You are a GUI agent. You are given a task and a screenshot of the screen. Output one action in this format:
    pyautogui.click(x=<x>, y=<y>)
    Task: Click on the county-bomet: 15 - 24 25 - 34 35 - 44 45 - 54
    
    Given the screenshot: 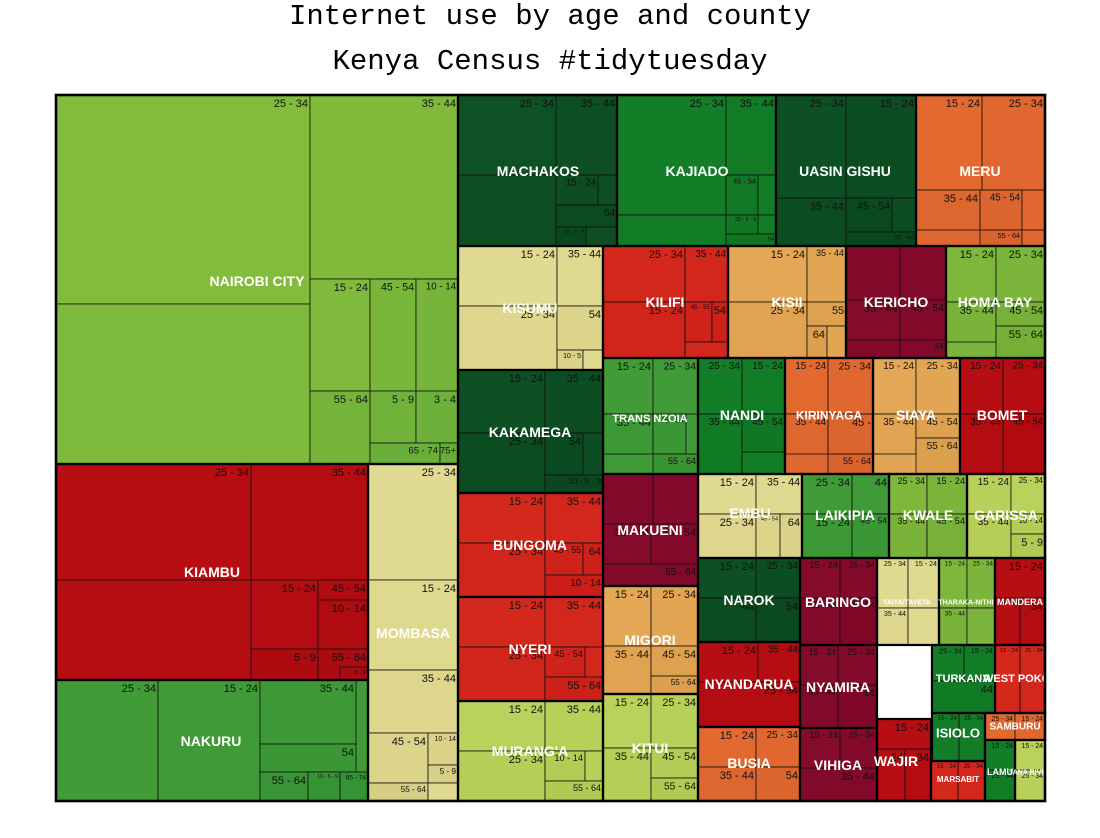 What is the action you would take?
    pyautogui.click(x=1002, y=416)
    